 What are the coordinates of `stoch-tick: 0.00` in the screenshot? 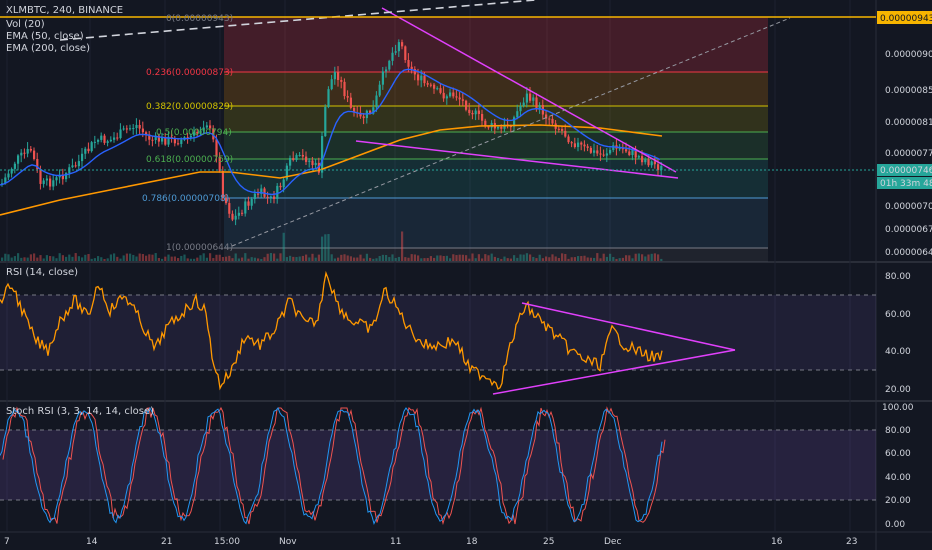 It's located at (895, 525).